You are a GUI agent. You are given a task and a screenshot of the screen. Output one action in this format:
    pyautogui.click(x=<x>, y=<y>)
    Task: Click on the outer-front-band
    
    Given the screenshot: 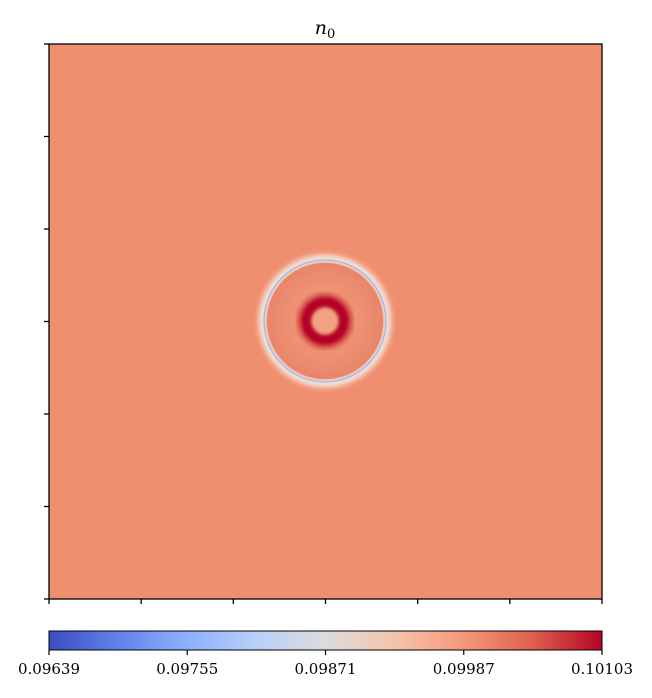 What is the action you would take?
    pyautogui.click(x=325, y=321)
    